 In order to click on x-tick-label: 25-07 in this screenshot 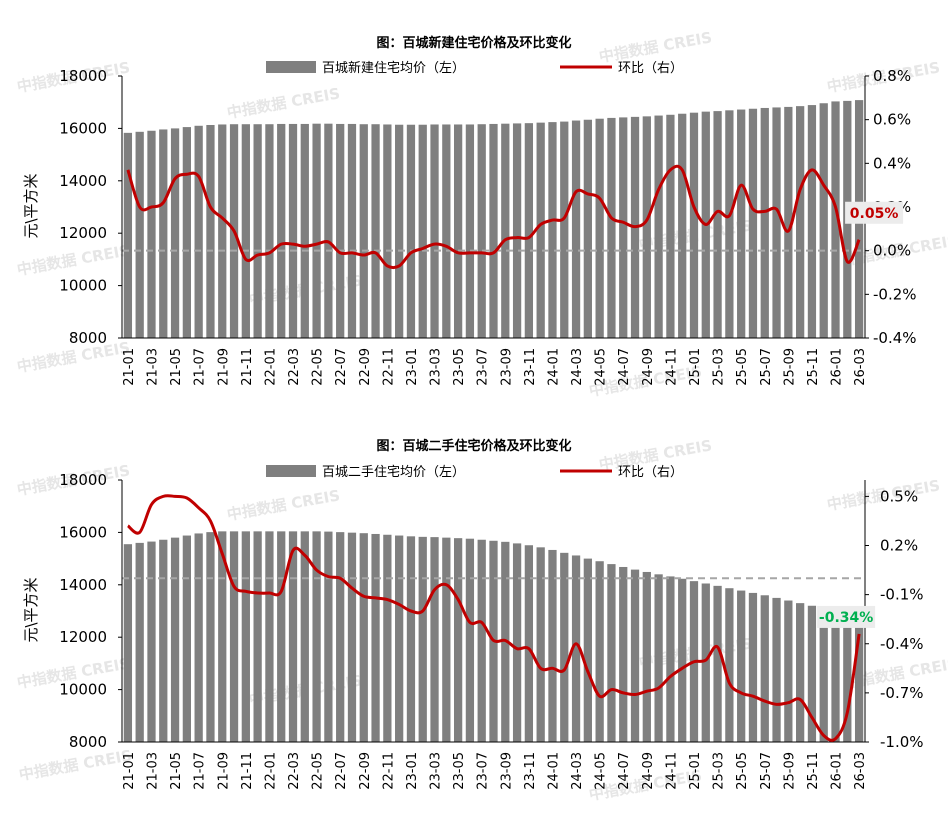, I will do `click(766, 771)`.